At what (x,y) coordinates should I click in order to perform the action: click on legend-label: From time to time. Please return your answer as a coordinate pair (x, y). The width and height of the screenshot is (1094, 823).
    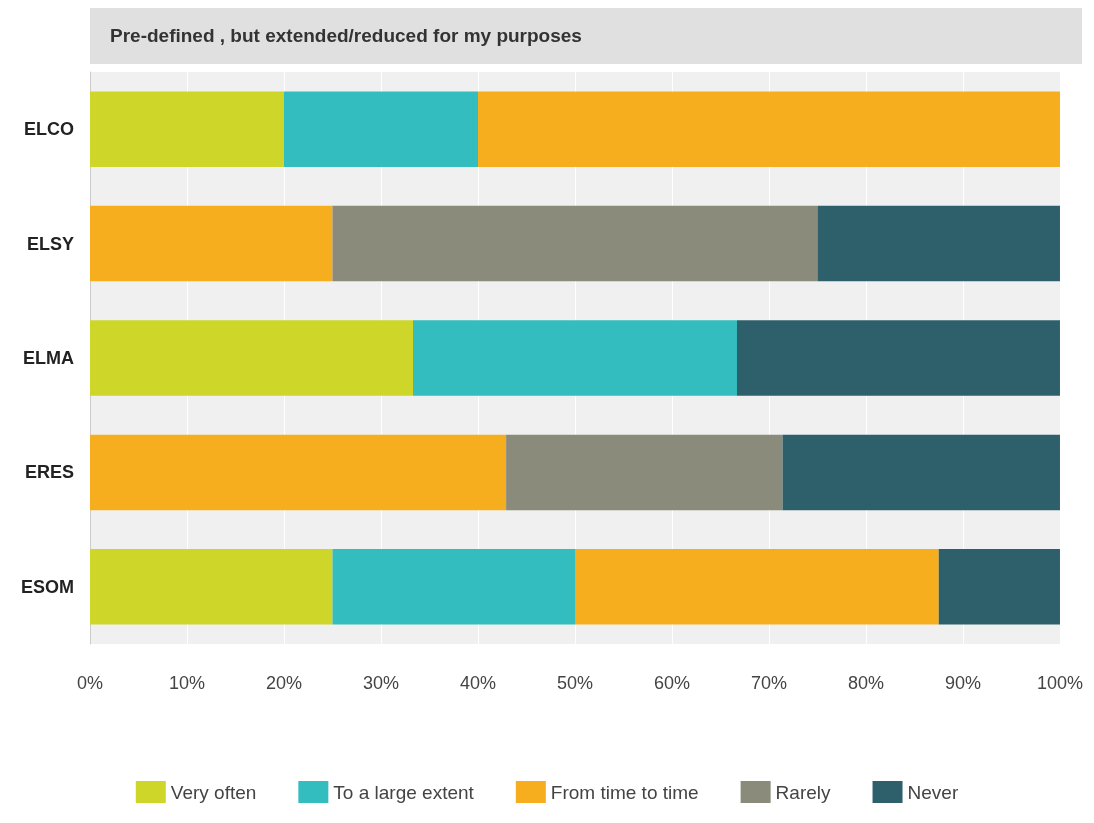
    Looking at the image, I should click on (624, 792).